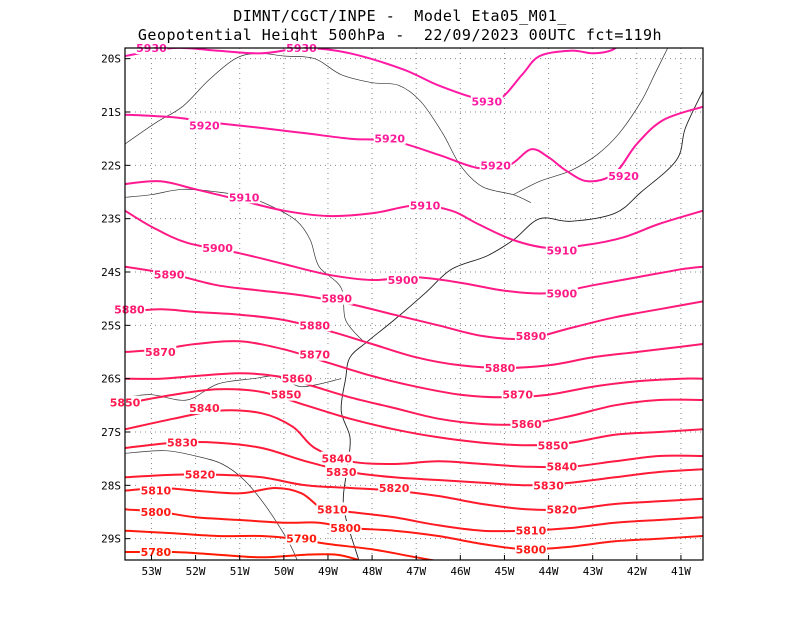  I want to click on contour-label-5800: 5800, so click(345, 528).